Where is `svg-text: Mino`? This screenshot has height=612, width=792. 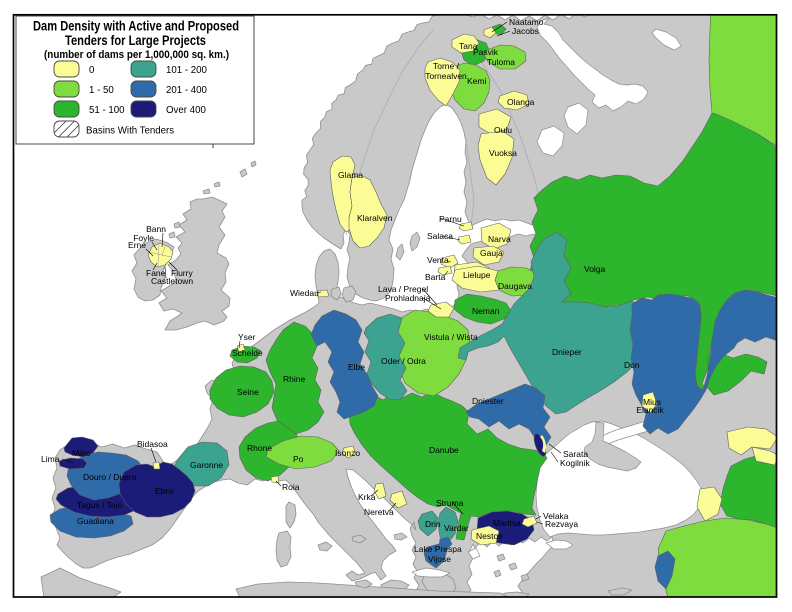
svg-text: Mino is located at coordinates (81, 453).